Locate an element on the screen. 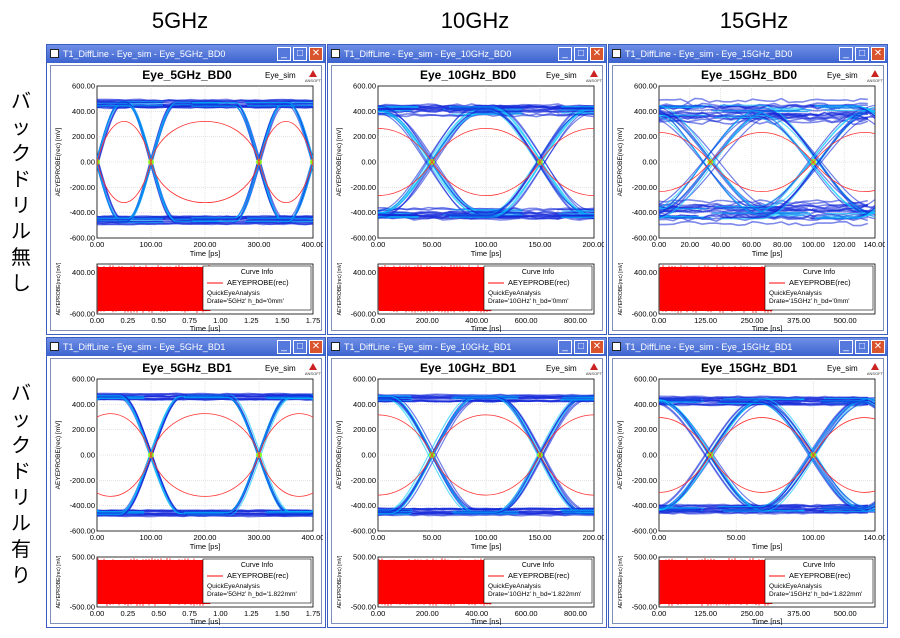 Image resolution: width=900 pixels, height=638 pixels. wave-x-tick: 200.00 is located at coordinates (427, 320).